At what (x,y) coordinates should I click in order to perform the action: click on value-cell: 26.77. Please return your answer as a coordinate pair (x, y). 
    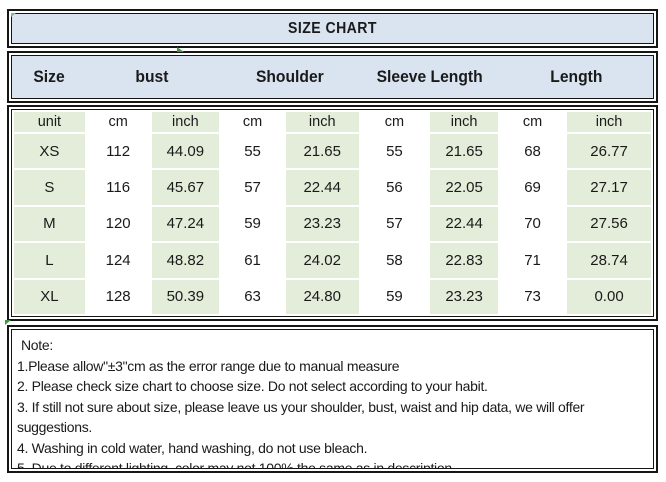
    Looking at the image, I should click on (609, 151).